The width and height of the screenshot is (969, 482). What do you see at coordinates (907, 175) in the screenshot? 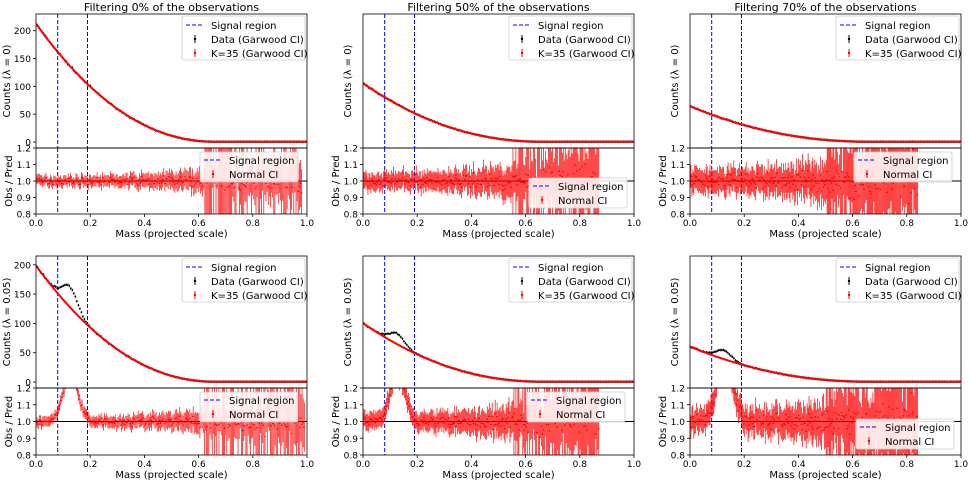
I see `ratio-legend-normal-label: Normal CI` at bounding box center [907, 175].